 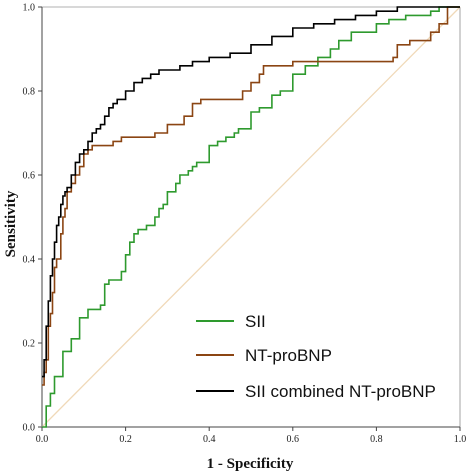 What do you see at coordinates (125, 439) in the screenshot?
I see `x-tick-label: 0.2` at bounding box center [125, 439].